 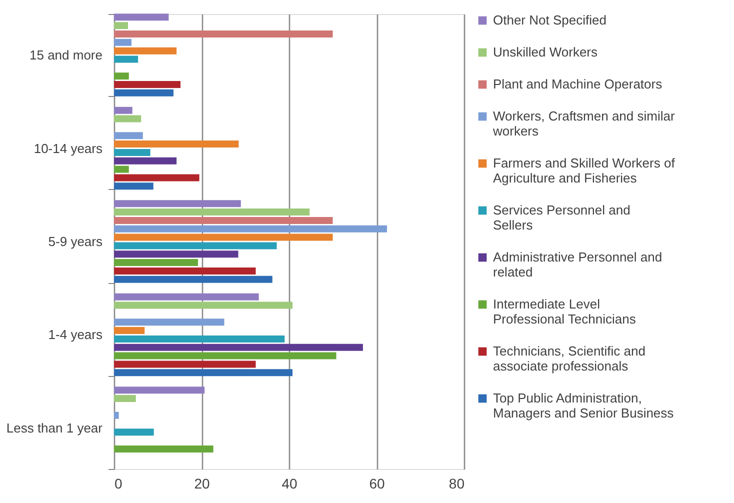 I want to click on legend-label: Plant and Machine Operators, so click(x=578, y=84).